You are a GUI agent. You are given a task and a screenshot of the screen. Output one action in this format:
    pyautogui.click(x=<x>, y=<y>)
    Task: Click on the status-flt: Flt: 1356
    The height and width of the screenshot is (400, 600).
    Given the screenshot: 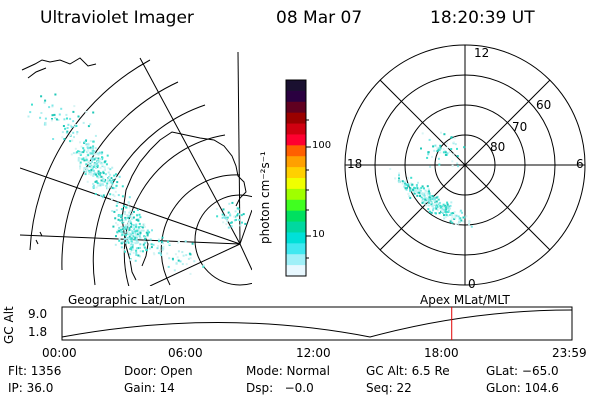 What is the action you would take?
    pyautogui.click(x=35, y=371)
    